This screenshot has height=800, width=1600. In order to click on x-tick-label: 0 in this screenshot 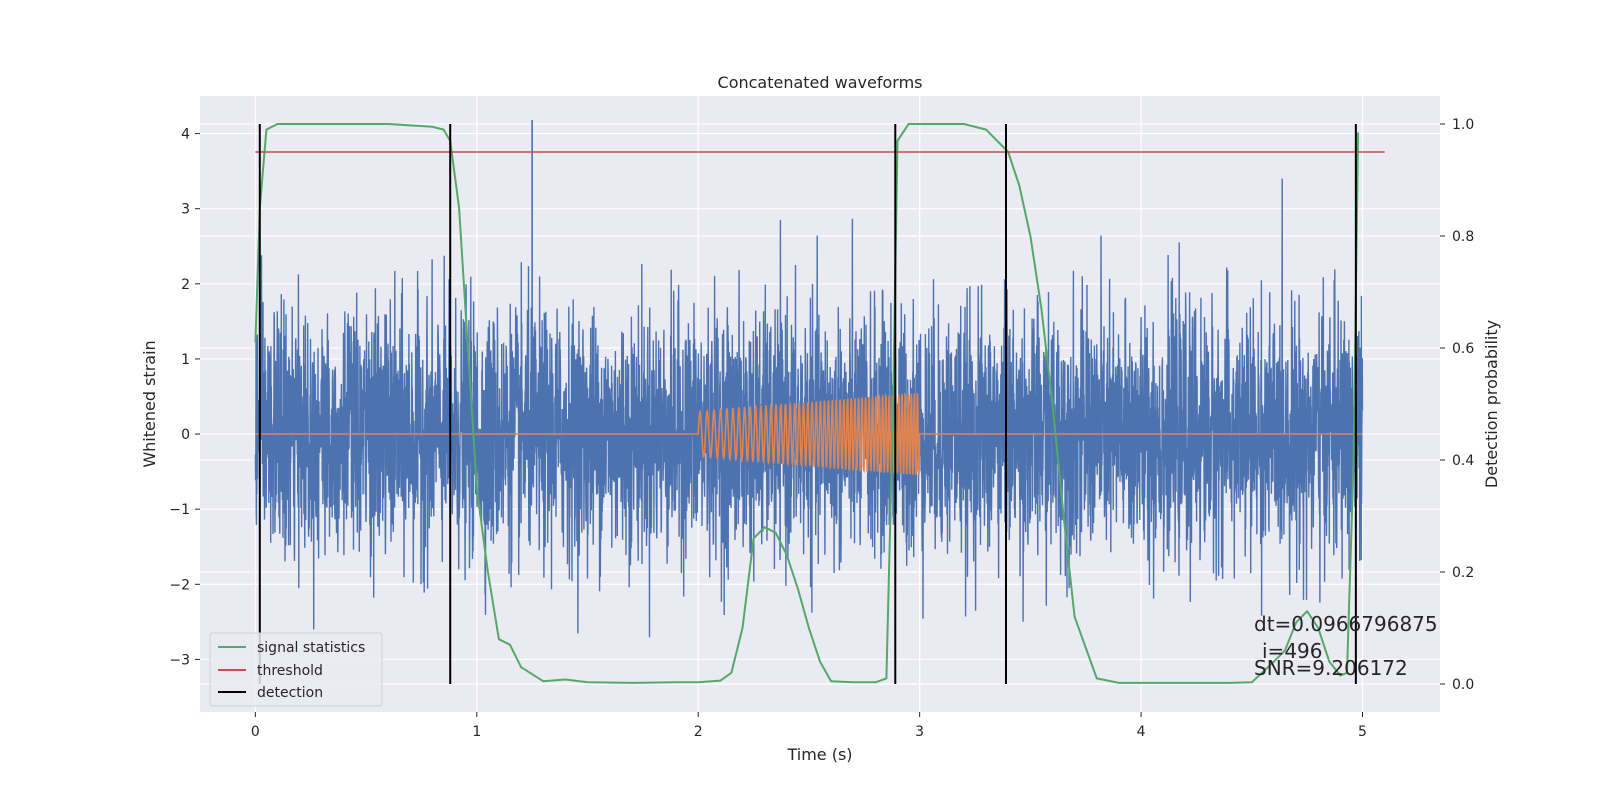, I will do `click(255, 732)`.